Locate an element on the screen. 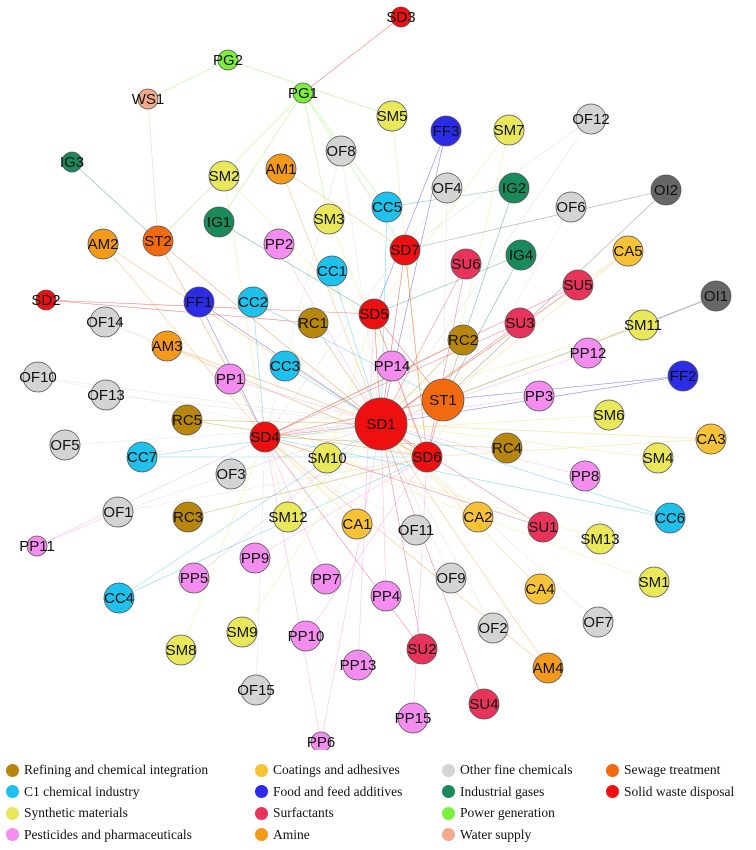 The image size is (756, 850). node-label-of3: OF3 is located at coordinates (230, 474).